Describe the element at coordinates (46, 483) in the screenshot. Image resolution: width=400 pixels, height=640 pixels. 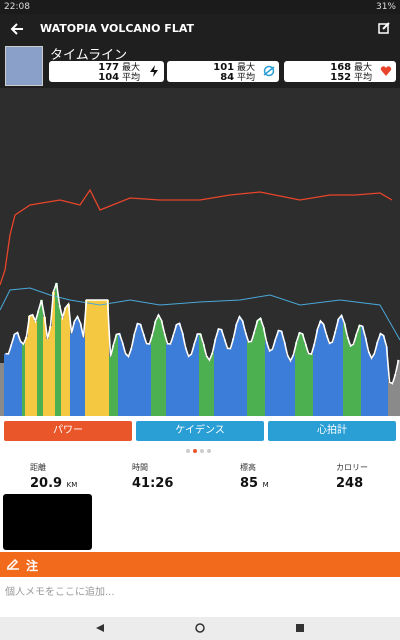
I see `stat-value: 20.9` at that location.